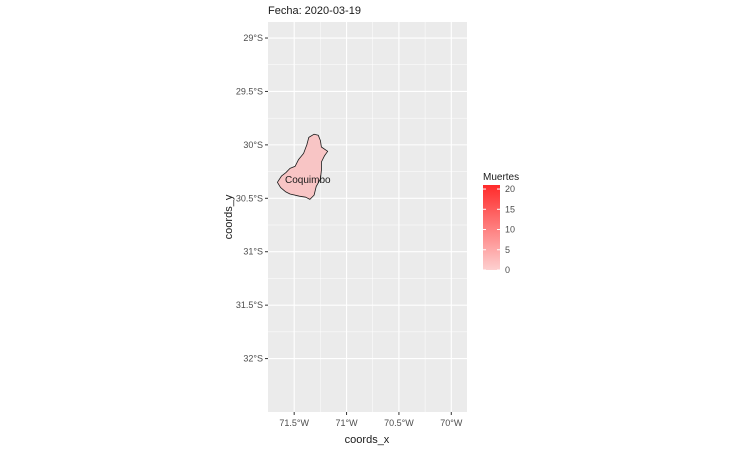 The height and width of the screenshot is (450, 750). What do you see at coordinates (253, 359) in the screenshot?
I see `y-tick-label: 32°S` at bounding box center [253, 359].